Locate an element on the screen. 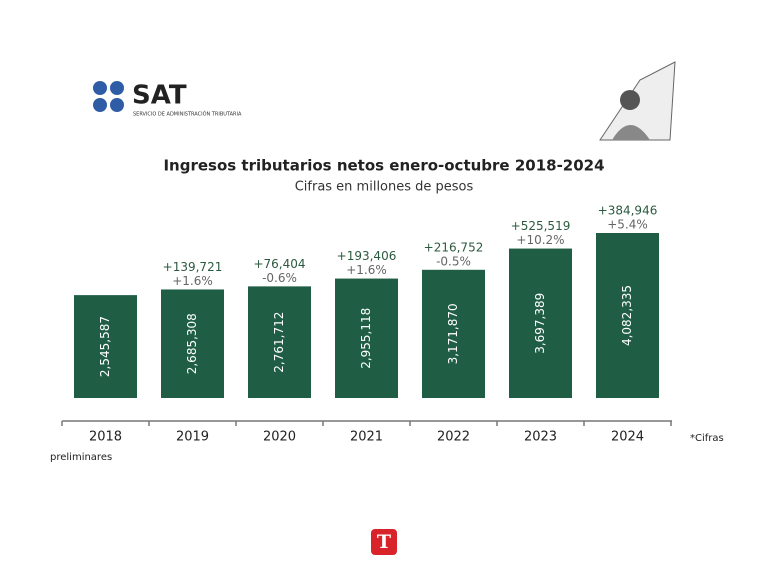 This screenshot has width=768, height=576. value-label: 2,545,587 is located at coordinates (105, 346).